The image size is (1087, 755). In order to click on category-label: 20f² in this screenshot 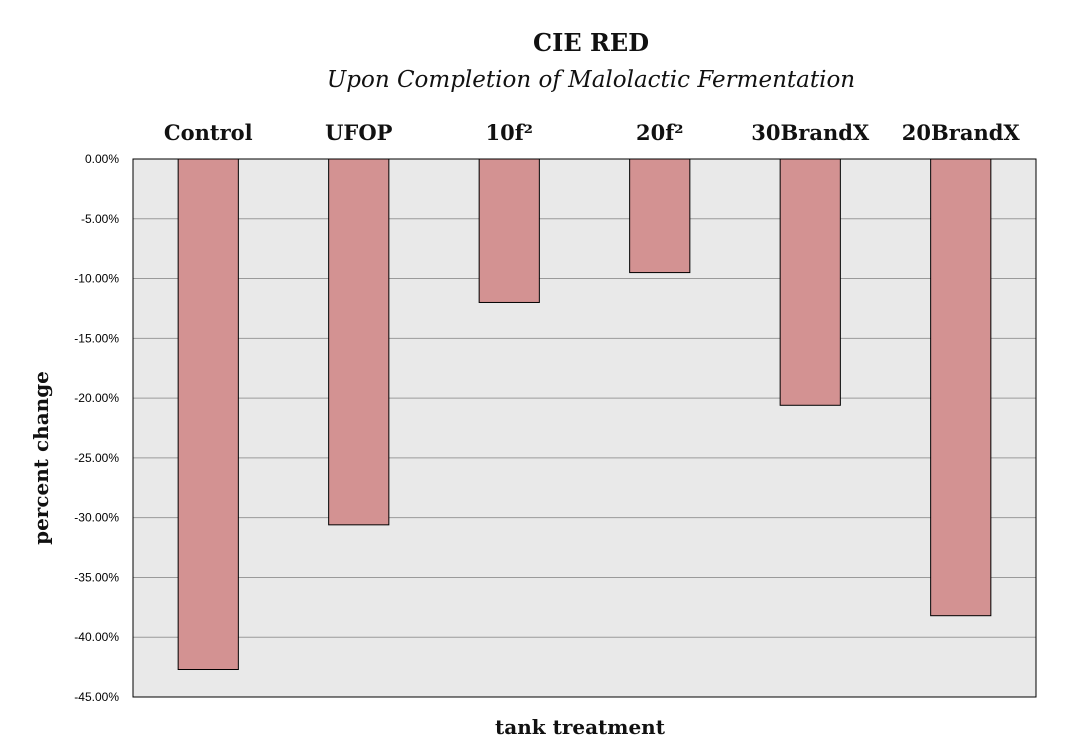, I will do `click(659, 132)`.